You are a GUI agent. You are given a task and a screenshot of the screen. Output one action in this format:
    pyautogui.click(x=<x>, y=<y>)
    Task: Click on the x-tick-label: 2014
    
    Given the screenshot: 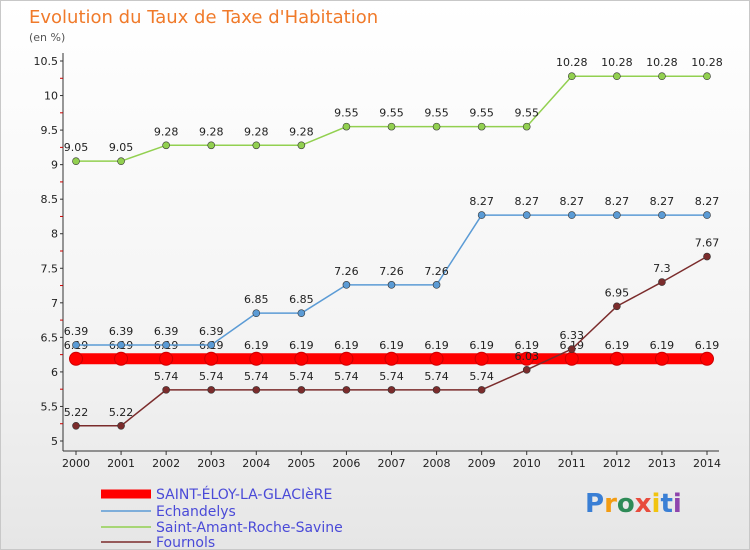 What is the action you would take?
    pyautogui.click(x=707, y=463)
    